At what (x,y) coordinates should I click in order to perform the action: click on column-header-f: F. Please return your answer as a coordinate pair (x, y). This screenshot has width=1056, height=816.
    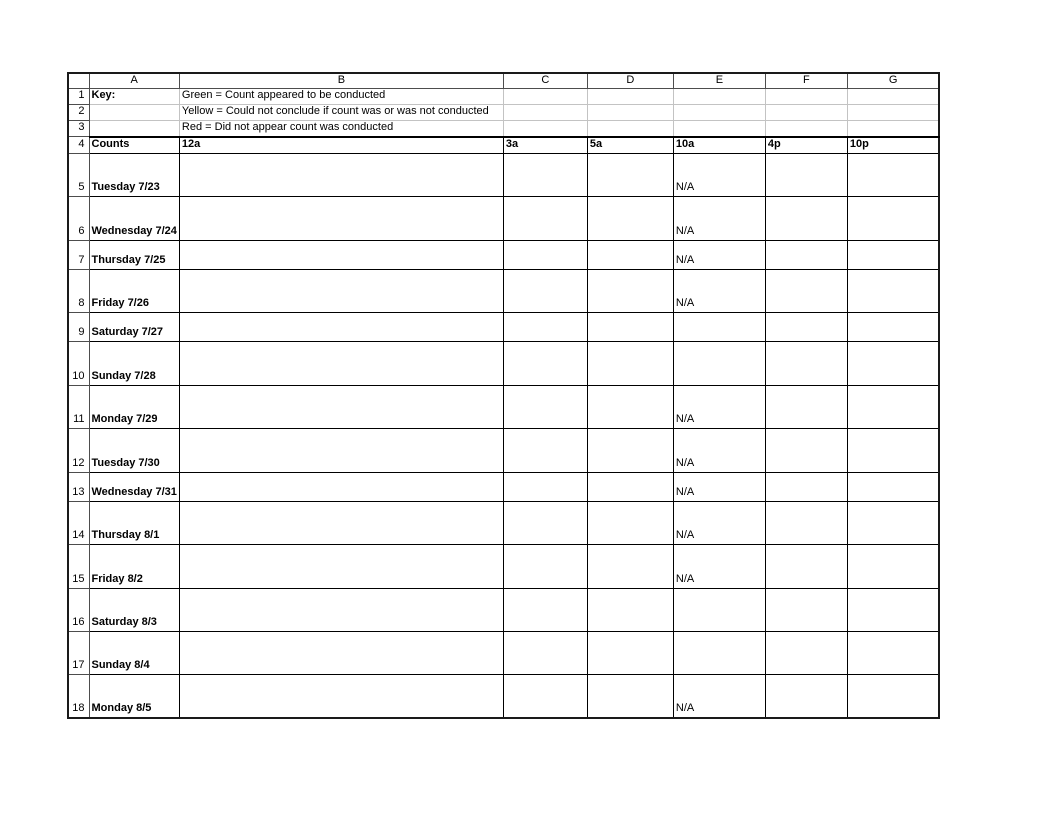
    Looking at the image, I should click on (806, 80).